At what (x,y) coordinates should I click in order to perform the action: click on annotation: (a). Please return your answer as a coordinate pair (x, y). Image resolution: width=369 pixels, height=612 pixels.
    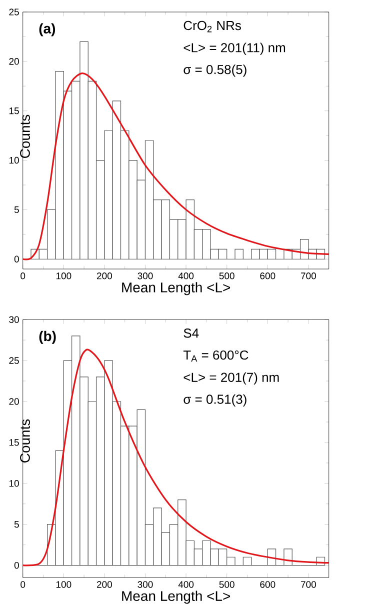
    Looking at the image, I should click on (47, 29).